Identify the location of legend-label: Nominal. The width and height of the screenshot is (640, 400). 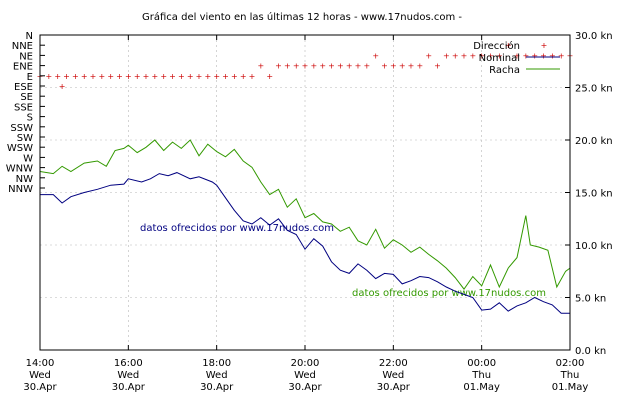
(499, 58).